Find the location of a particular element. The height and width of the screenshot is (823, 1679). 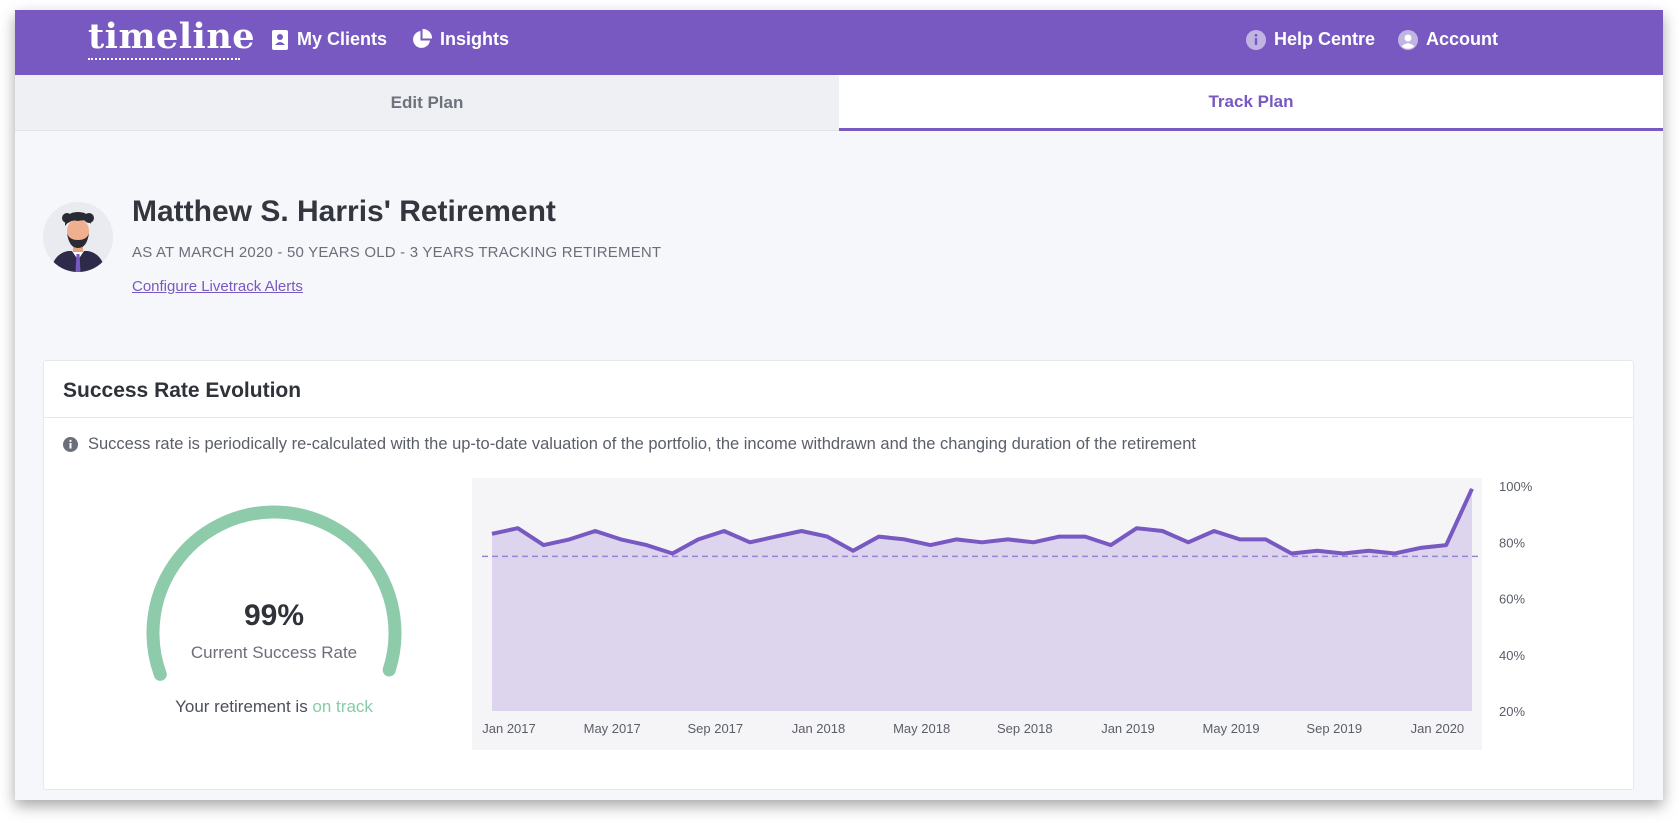

y-tick-label: 80% is located at coordinates (1512, 542).